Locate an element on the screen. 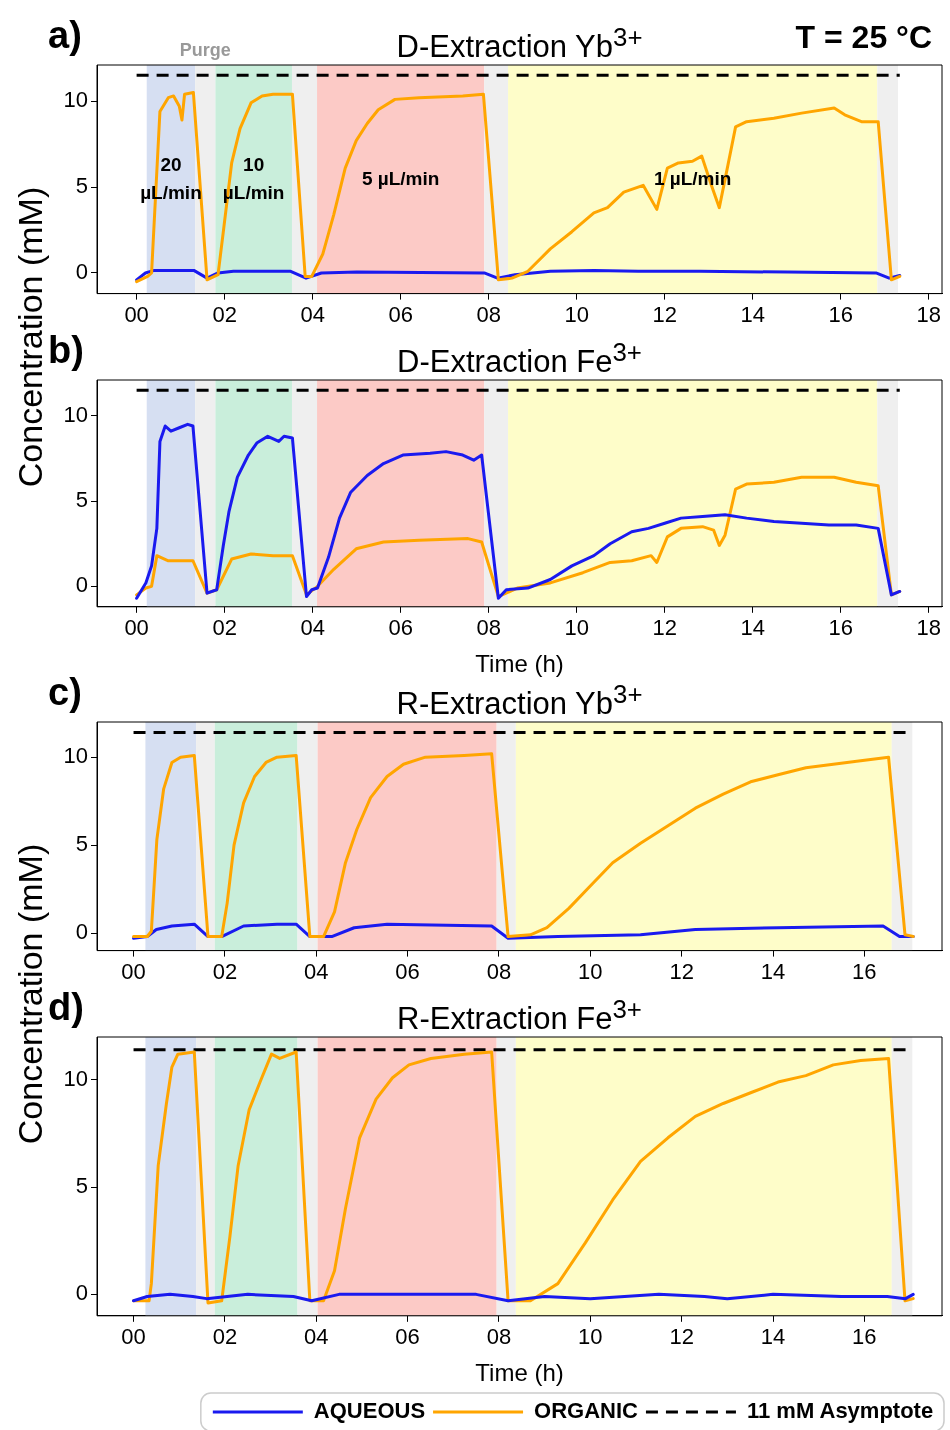 This screenshot has height=1430, width=950. text: c) is located at coordinates (65, 692).